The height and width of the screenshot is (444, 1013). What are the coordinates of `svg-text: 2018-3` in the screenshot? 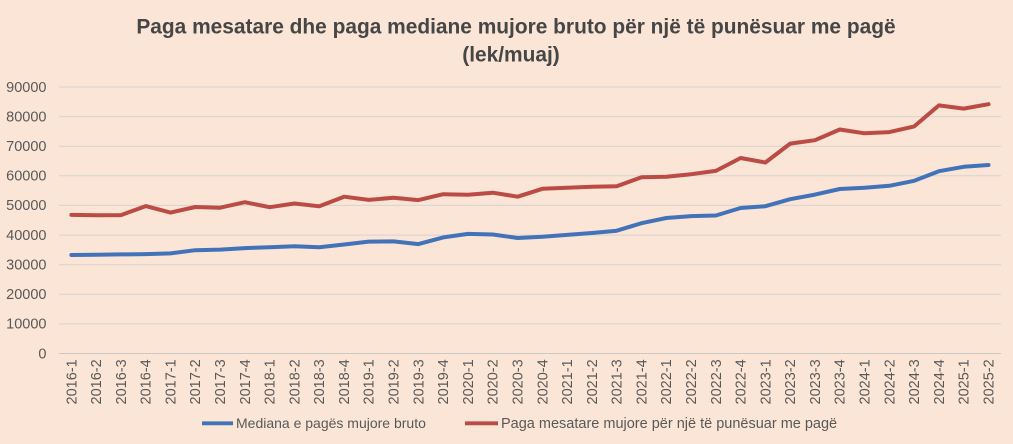 It's located at (320, 381).